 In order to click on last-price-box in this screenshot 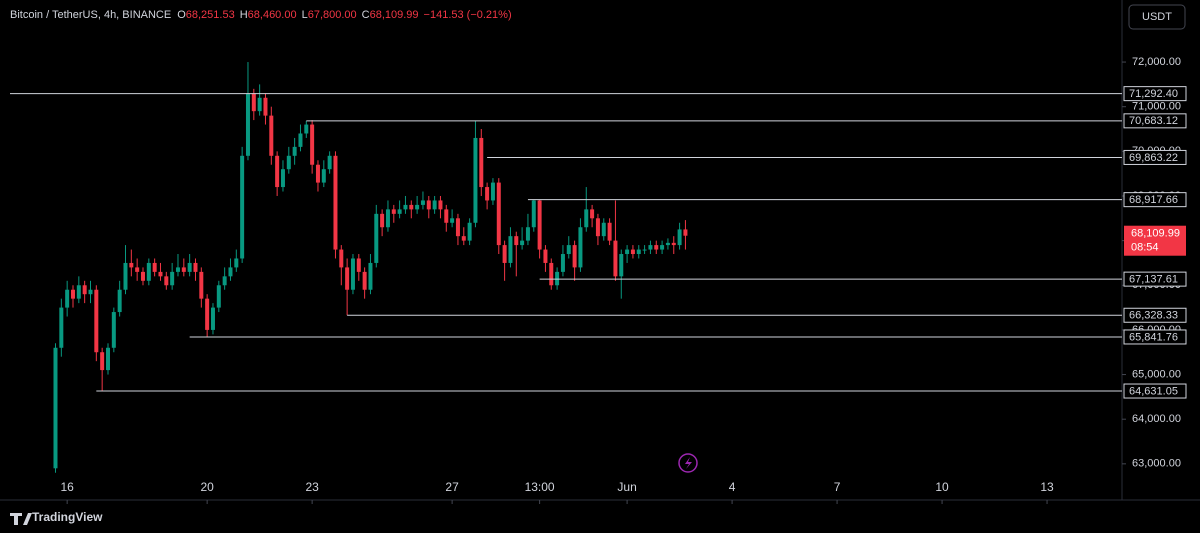, I will do `click(1155, 240)`.